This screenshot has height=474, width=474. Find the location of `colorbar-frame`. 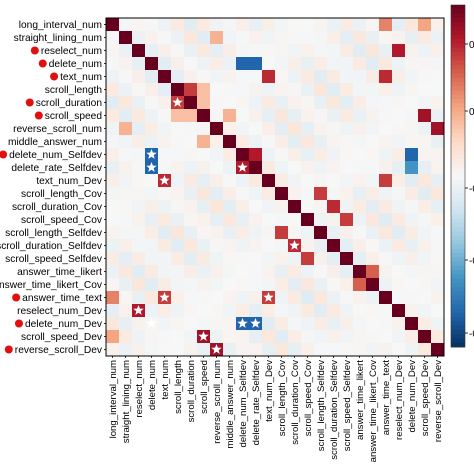

colorbar-frame is located at coordinates (458, 176).